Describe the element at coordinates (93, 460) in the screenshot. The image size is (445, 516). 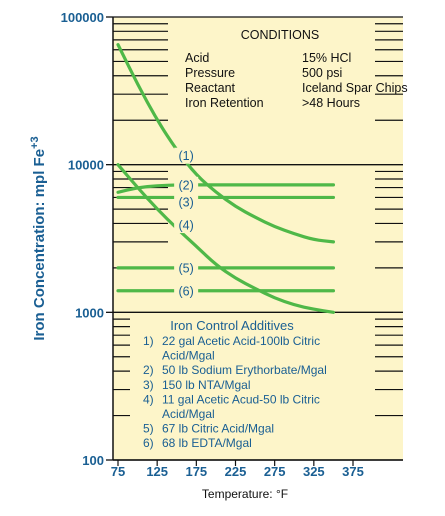
I see `y-tick-label: 100` at that location.